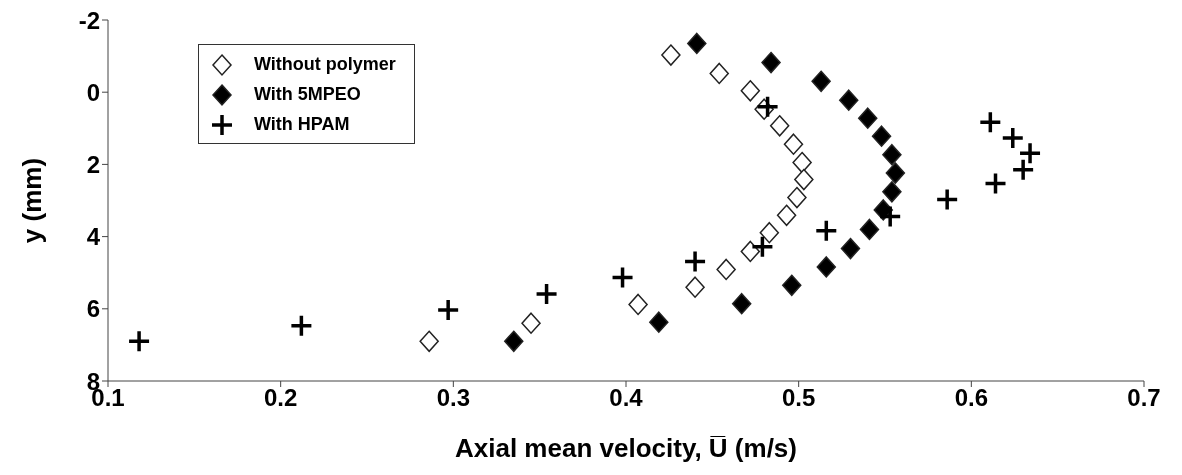  I want to click on y-tick-label: 0, so click(93, 92).